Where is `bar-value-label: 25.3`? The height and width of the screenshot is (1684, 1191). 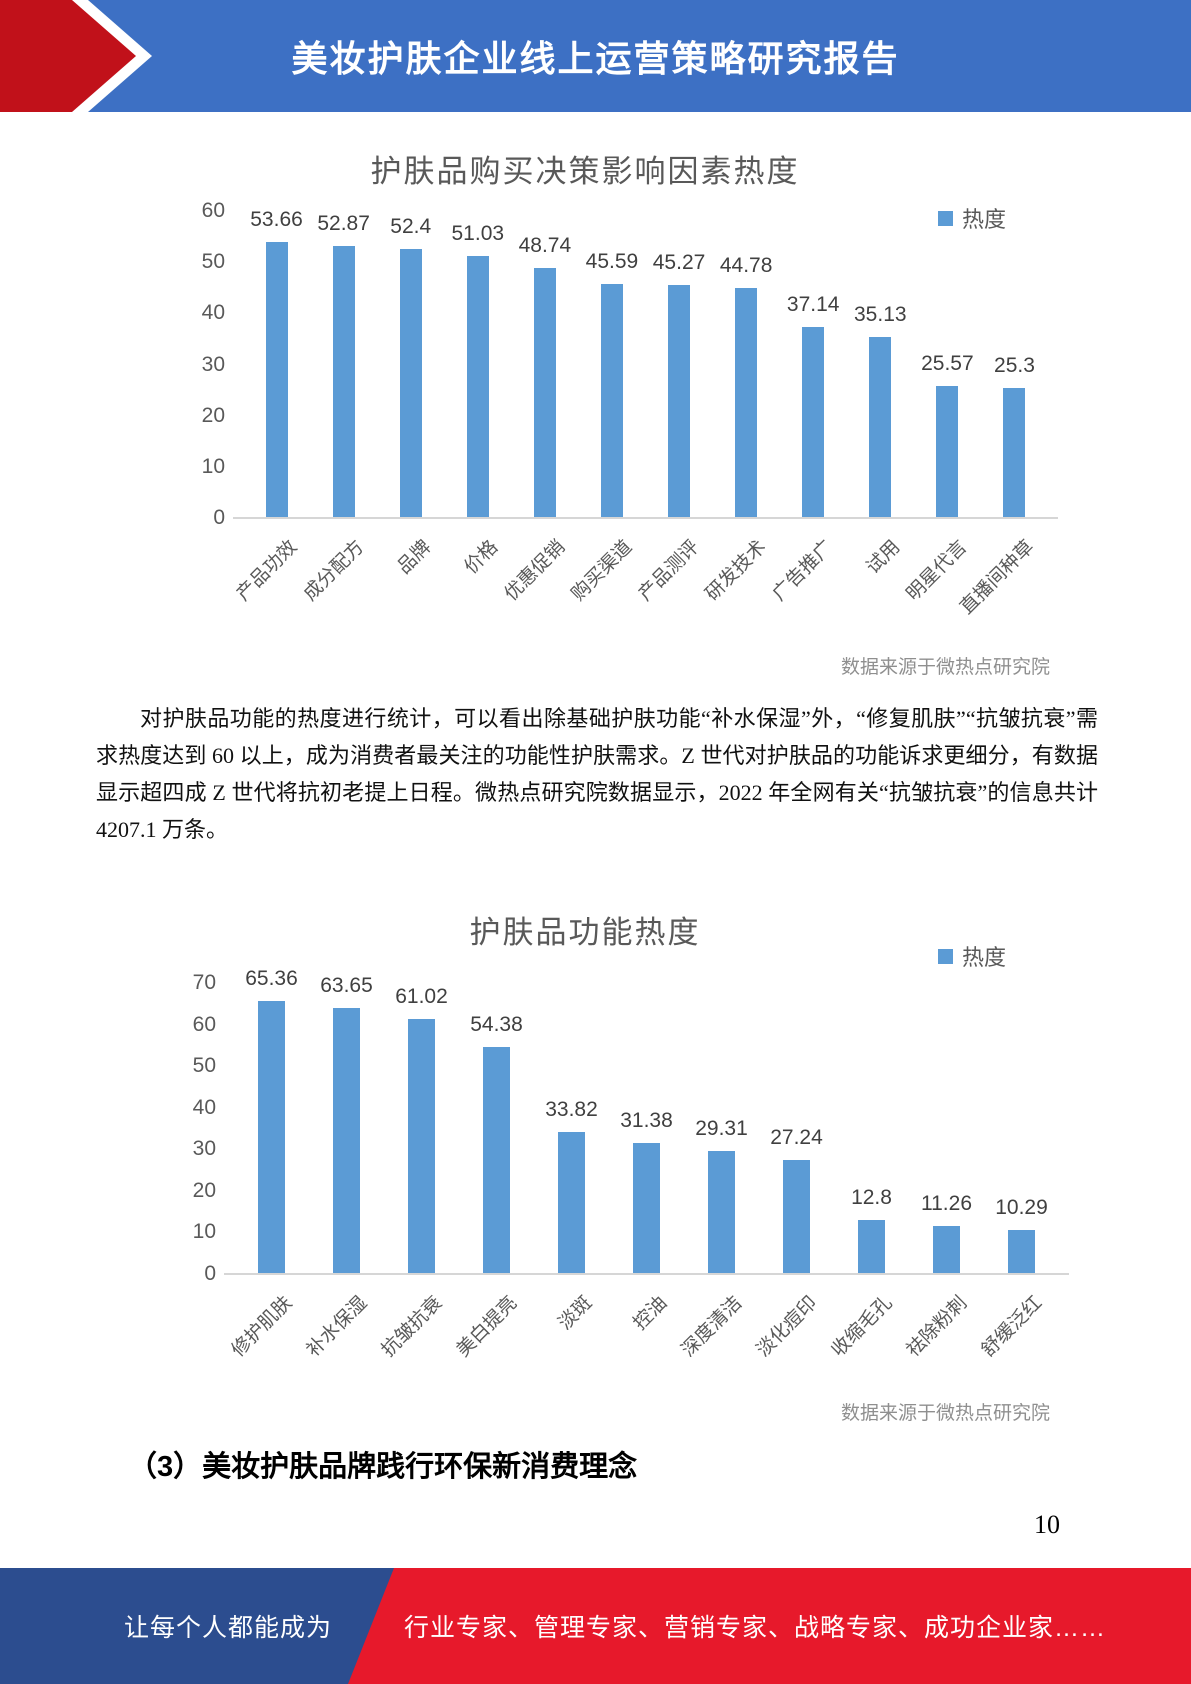
bar-value-label: 25.3 is located at coordinates (1014, 365).